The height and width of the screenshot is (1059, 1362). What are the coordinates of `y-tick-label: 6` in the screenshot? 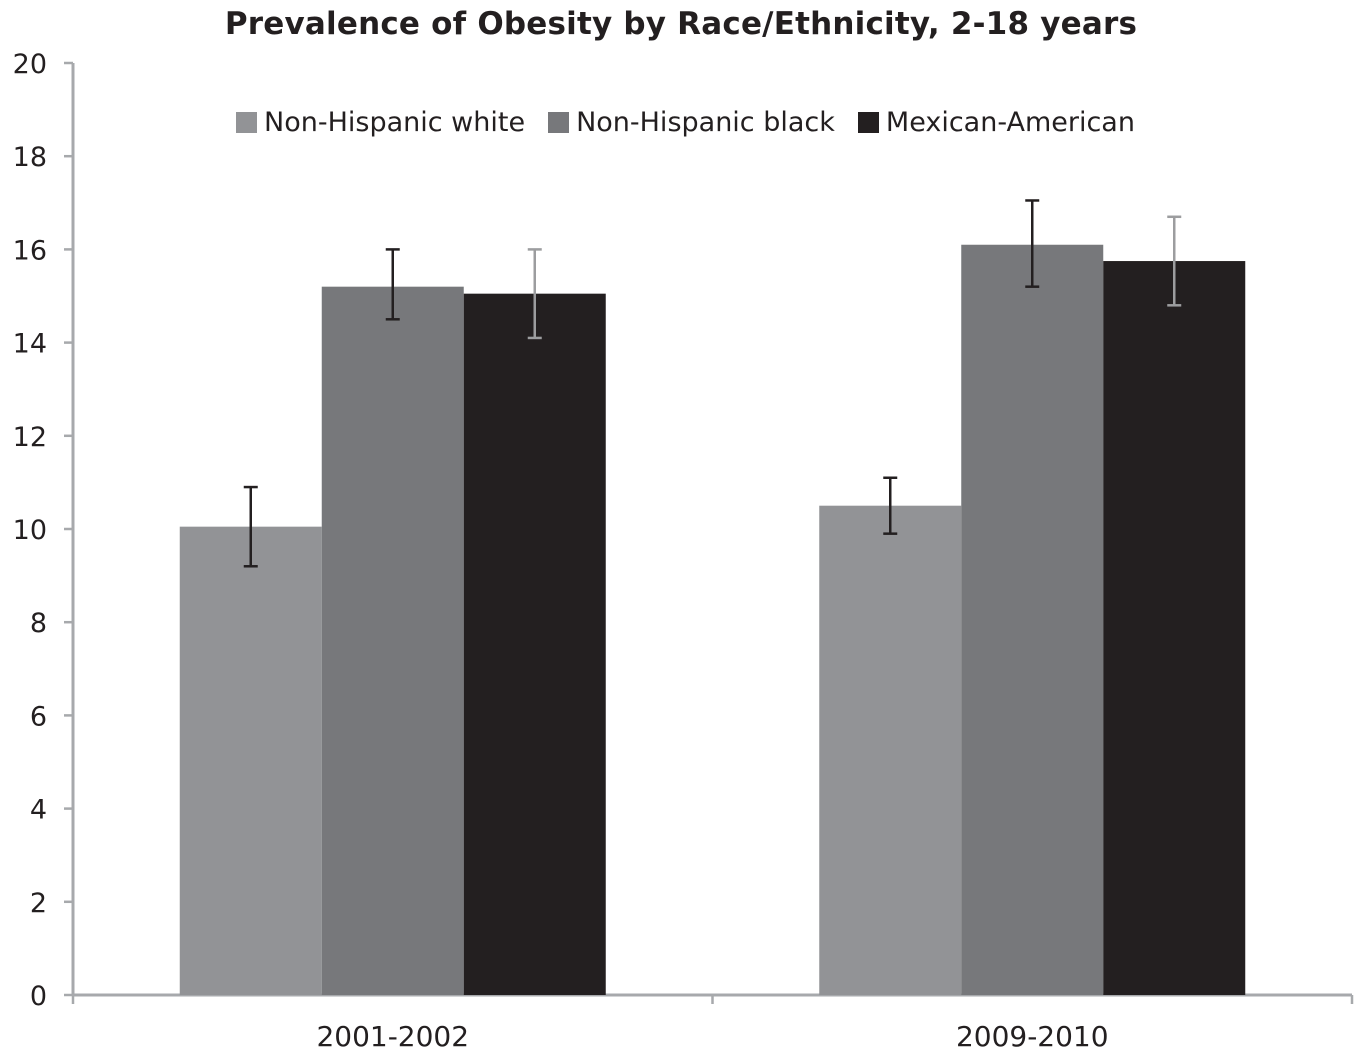 It's located at (38, 716).